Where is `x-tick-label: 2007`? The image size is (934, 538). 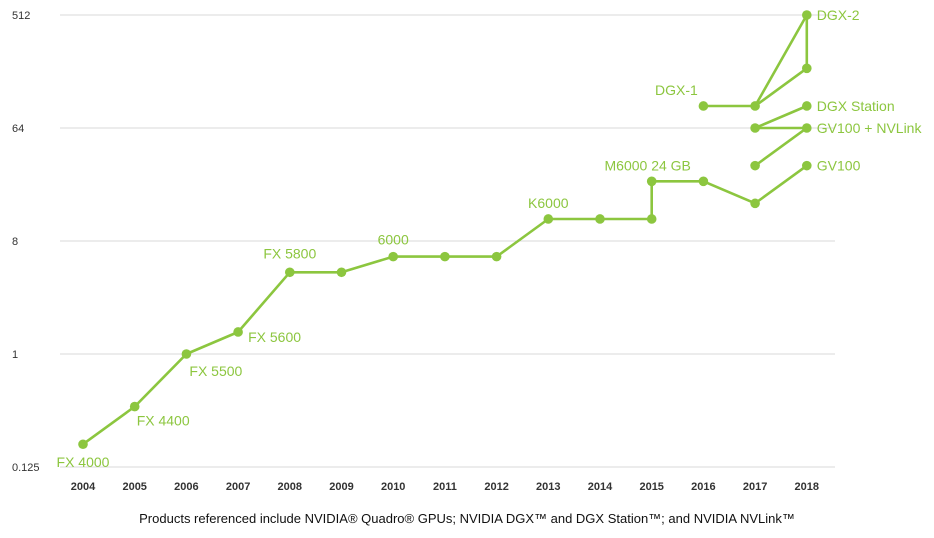
x-tick-label: 2007 is located at coordinates (238, 487).